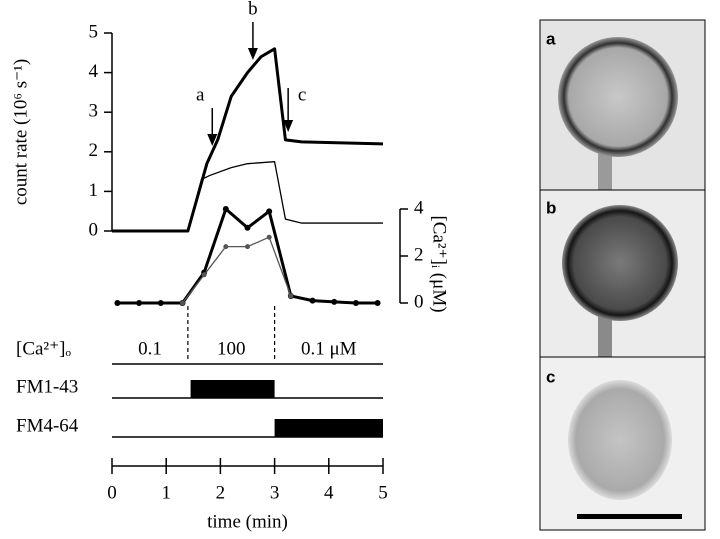 The height and width of the screenshot is (539, 720). Describe the element at coordinates (629, 516) in the screenshot. I see `scale-bar` at that location.